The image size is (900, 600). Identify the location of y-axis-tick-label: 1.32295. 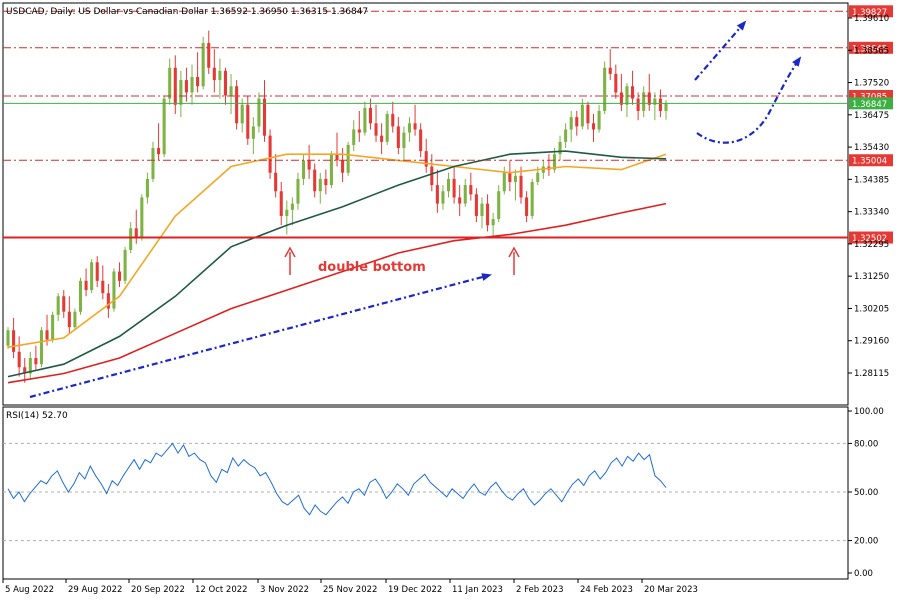
(871, 245).